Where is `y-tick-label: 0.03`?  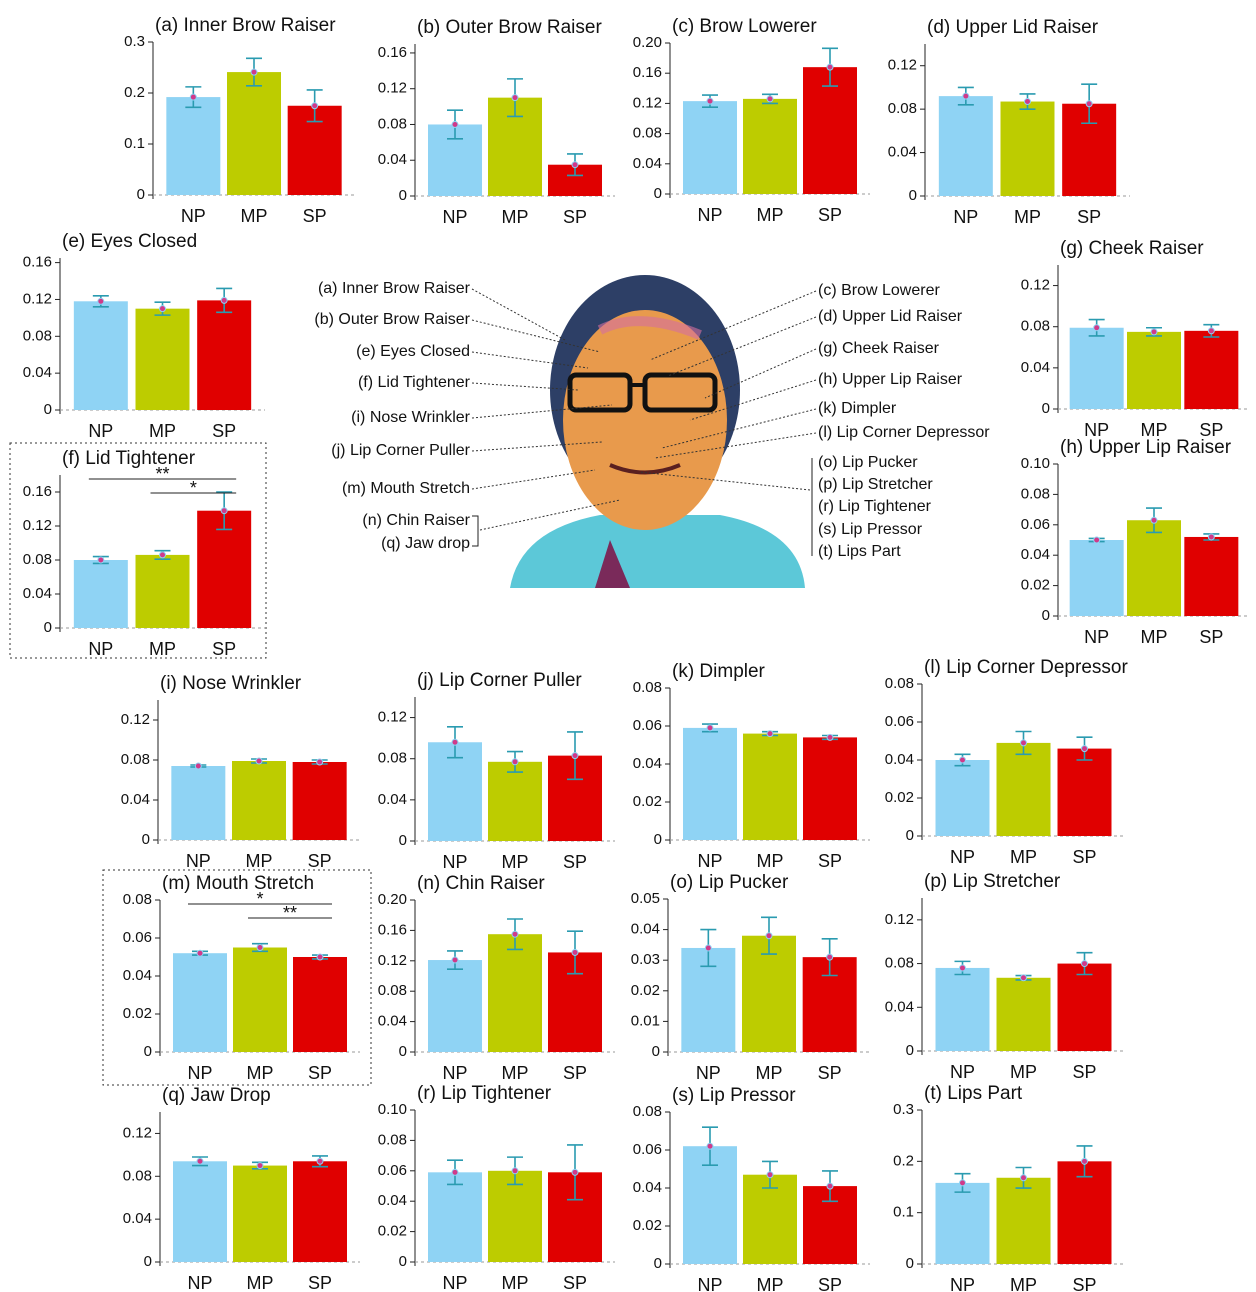 y-tick-label: 0.03 is located at coordinates (645, 959).